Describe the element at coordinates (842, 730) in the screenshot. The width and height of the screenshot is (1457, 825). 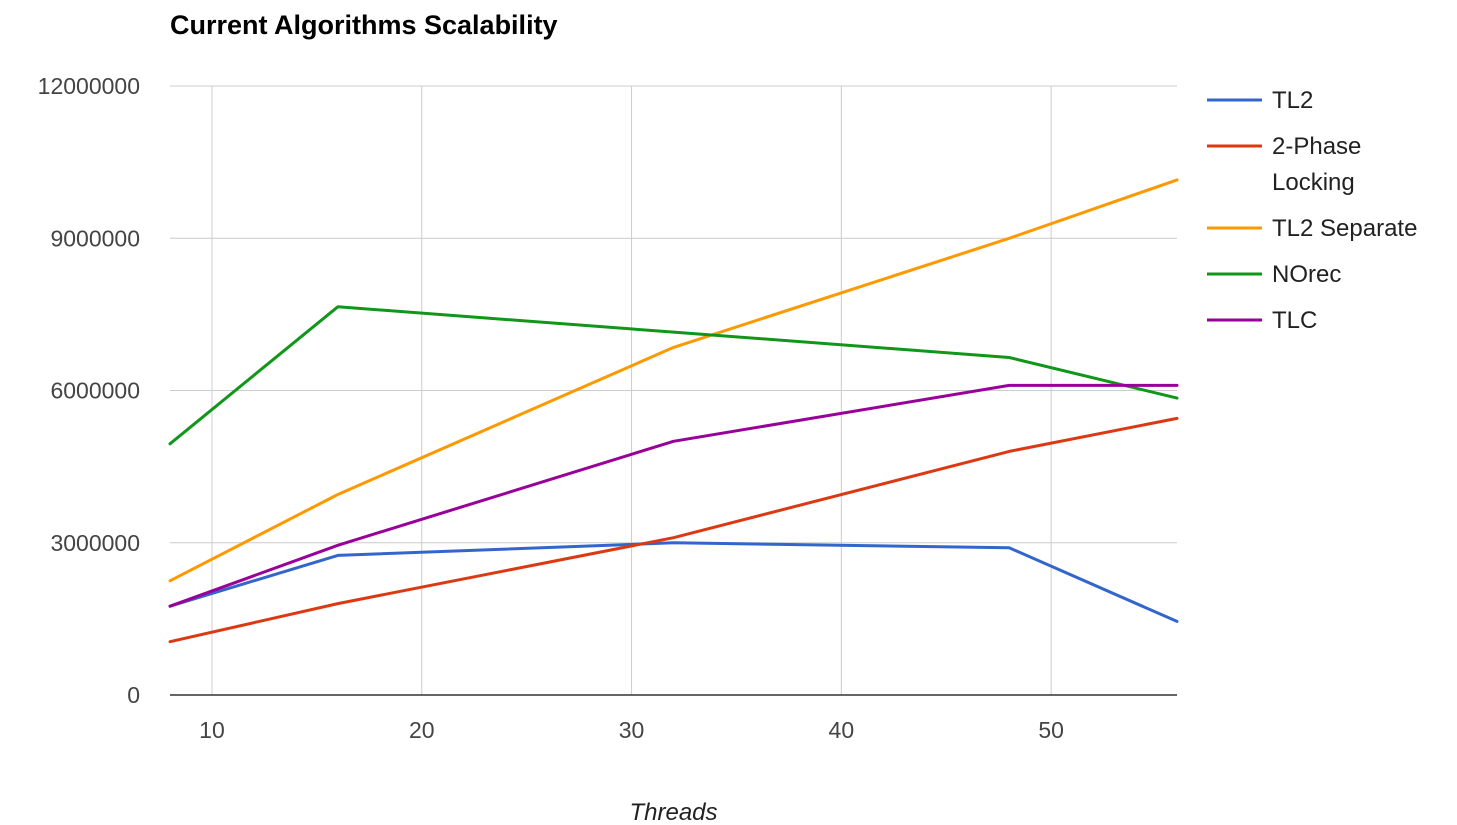
I see `x-tick-label: 40` at that location.